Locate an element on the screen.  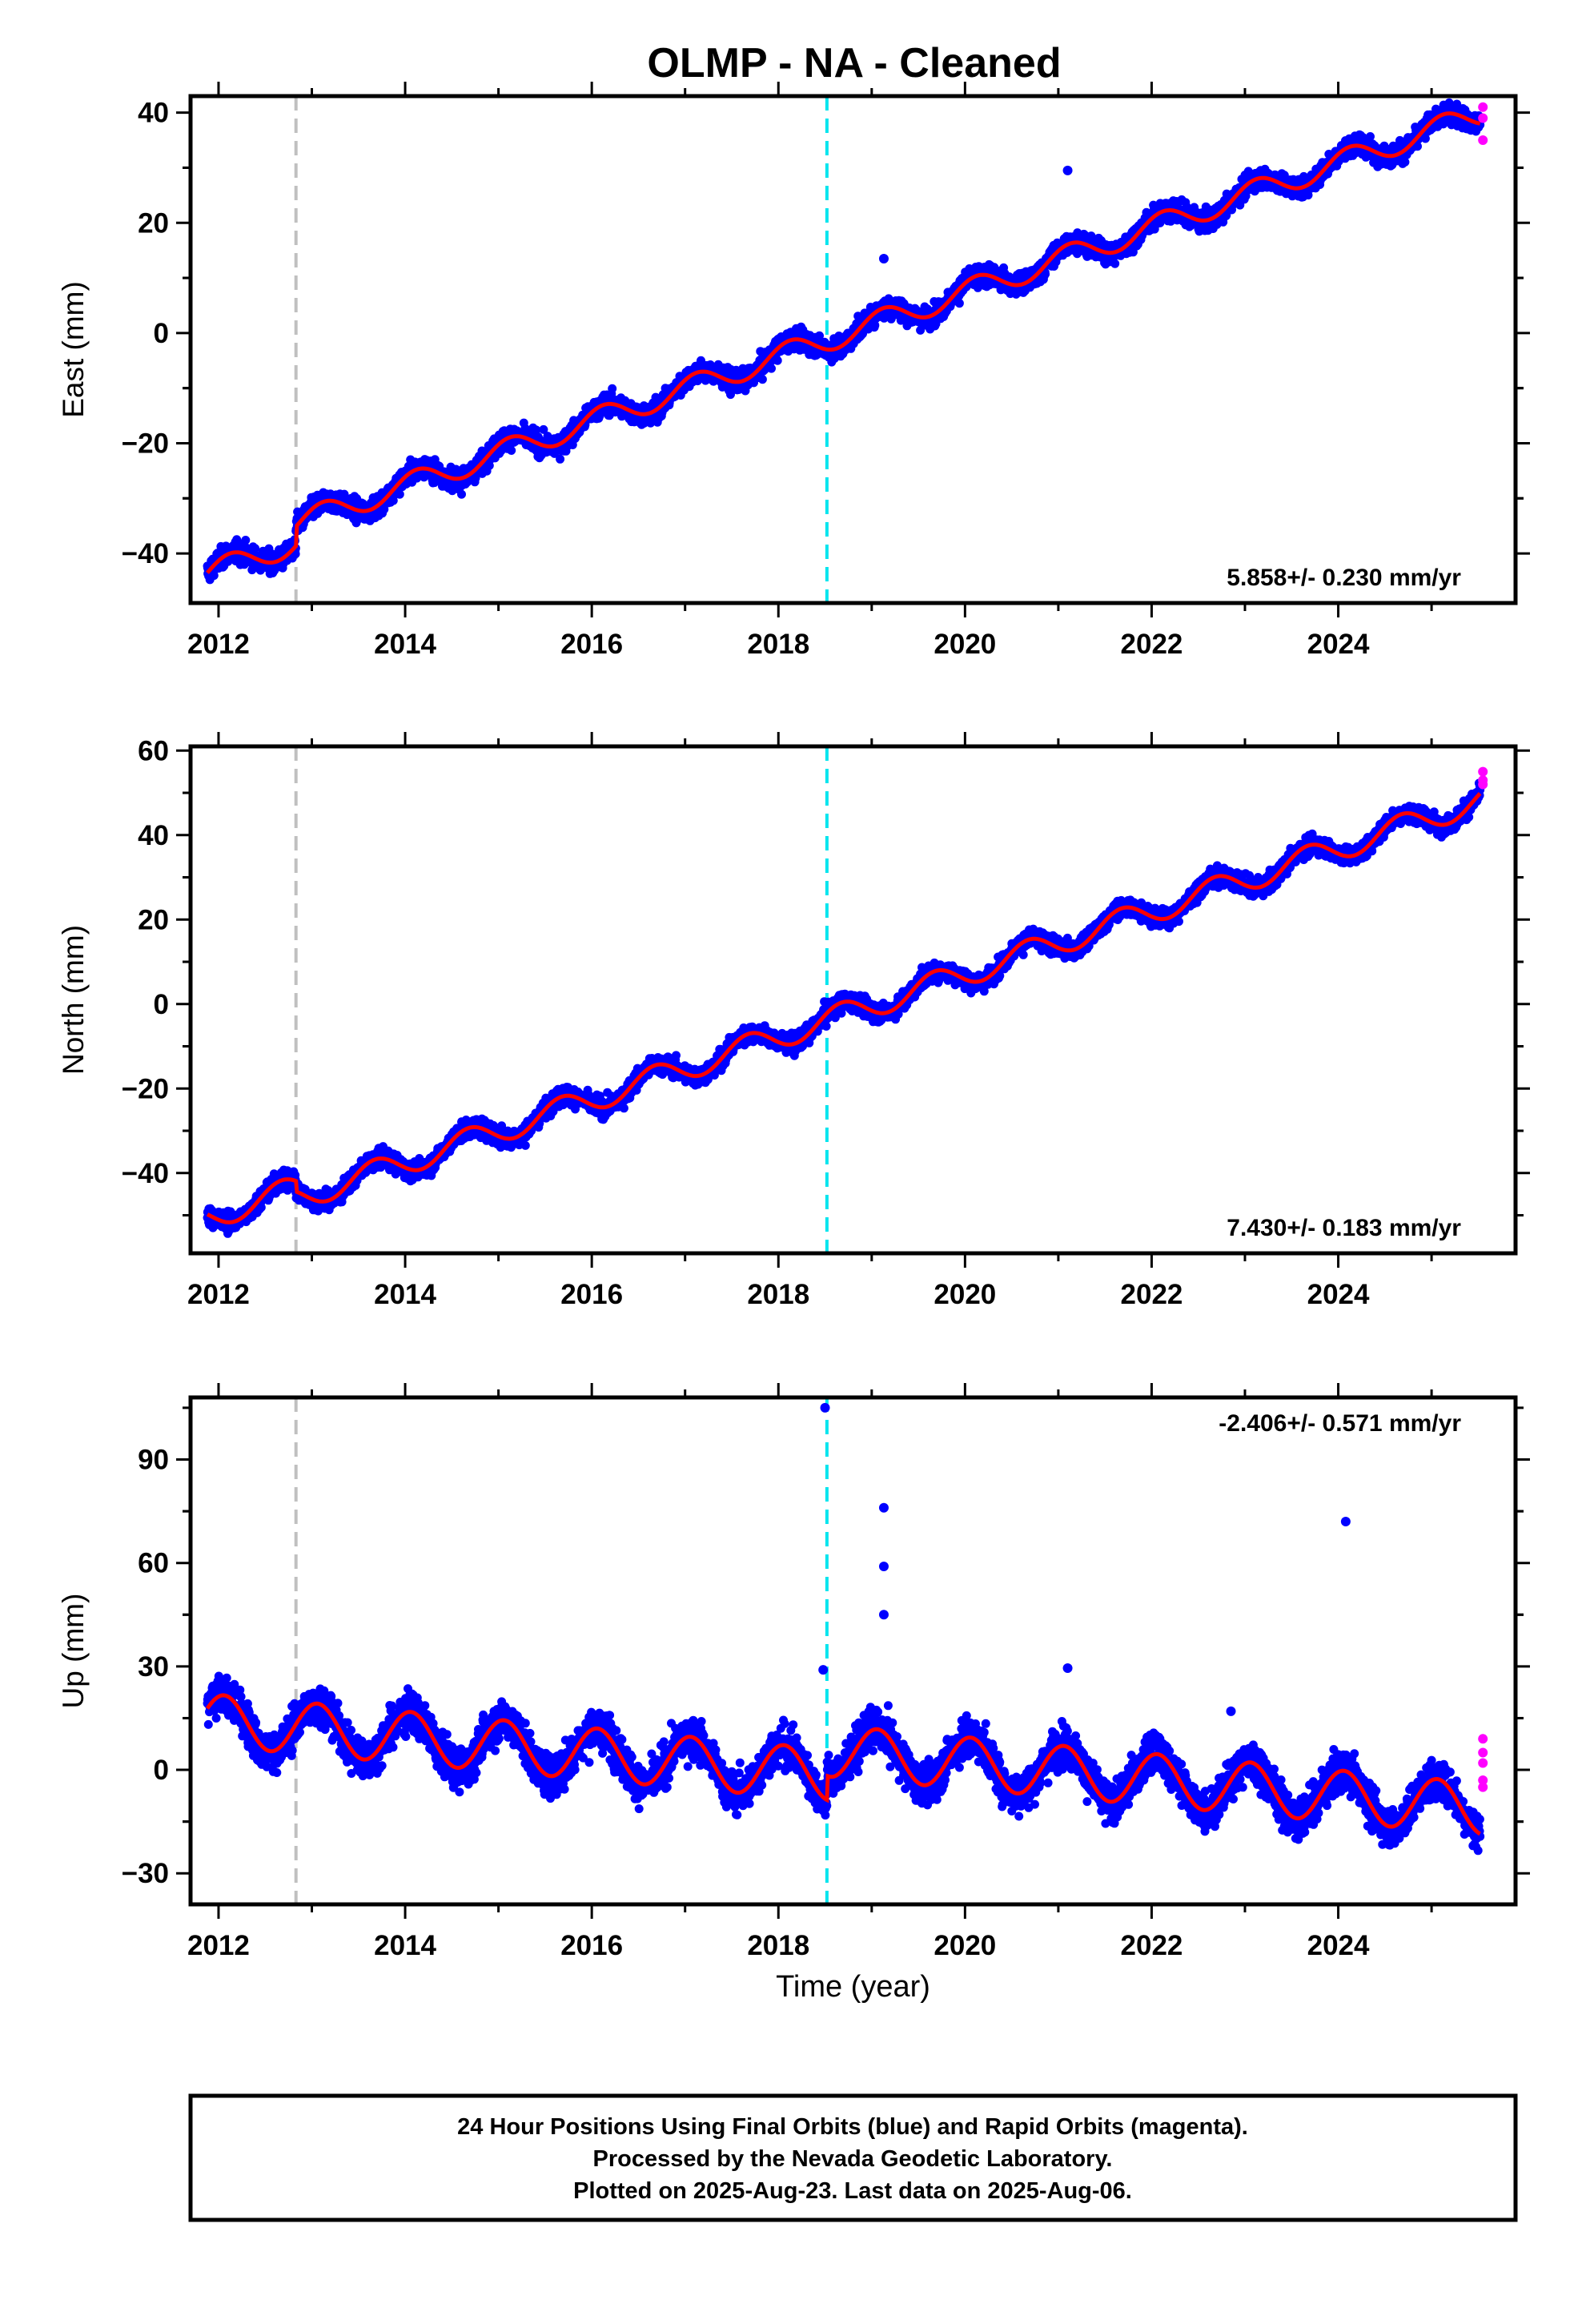
y-tick-label: −30 is located at coordinates (145, 1873).